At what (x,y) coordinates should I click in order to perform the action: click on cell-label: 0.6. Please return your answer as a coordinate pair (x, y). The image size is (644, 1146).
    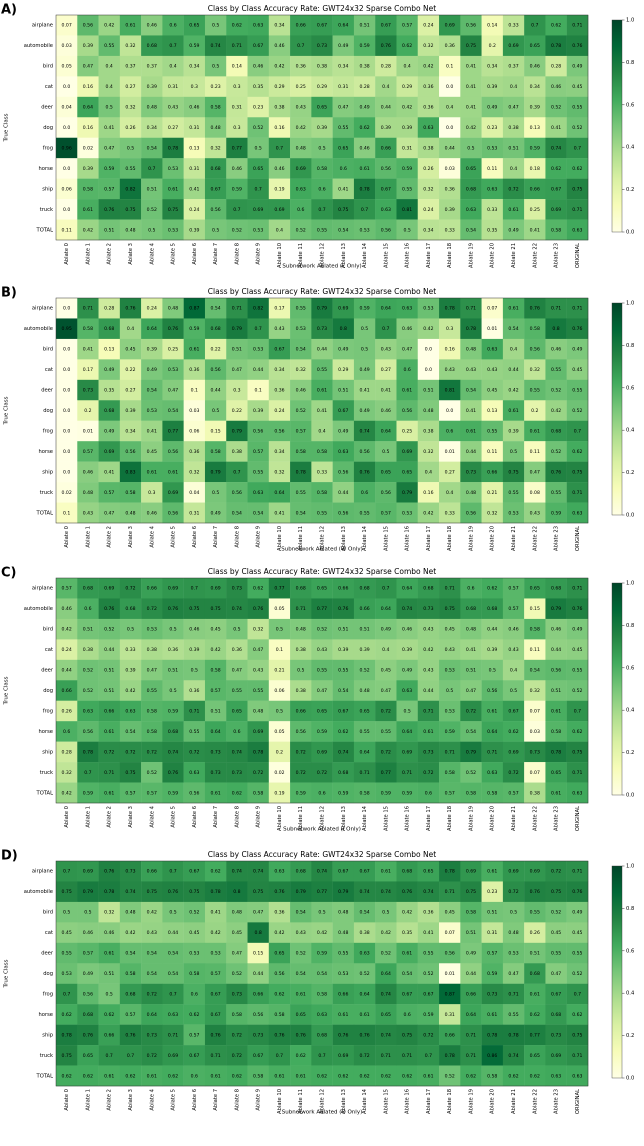
    Looking at the image, I should click on (449, 431).